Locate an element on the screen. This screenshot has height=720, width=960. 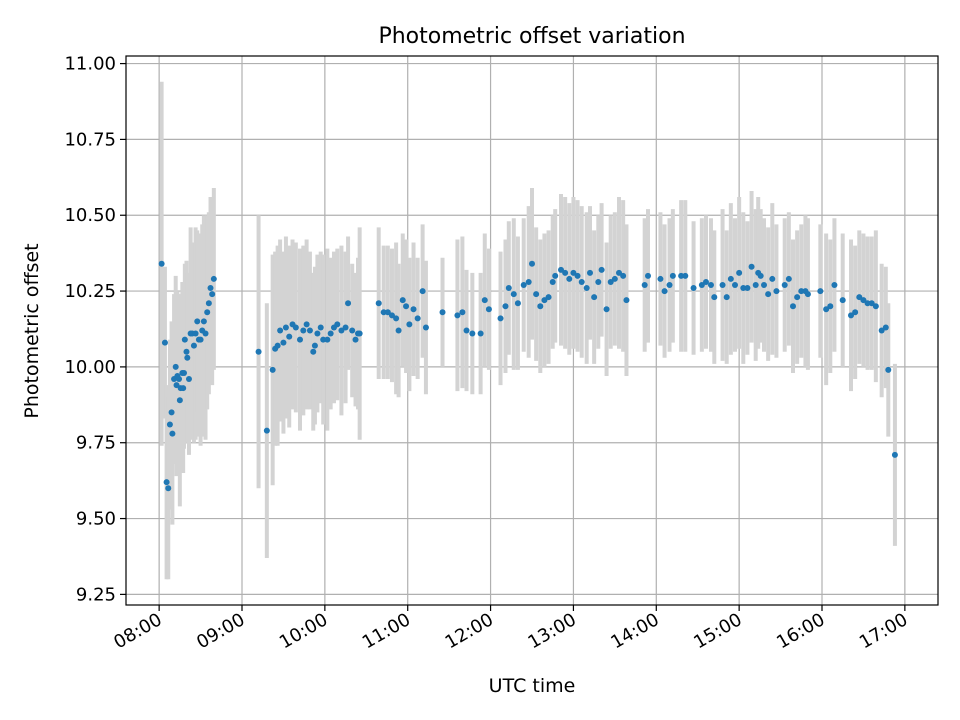
chart-title: Photometric offset variation is located at coordinates (531, 36).